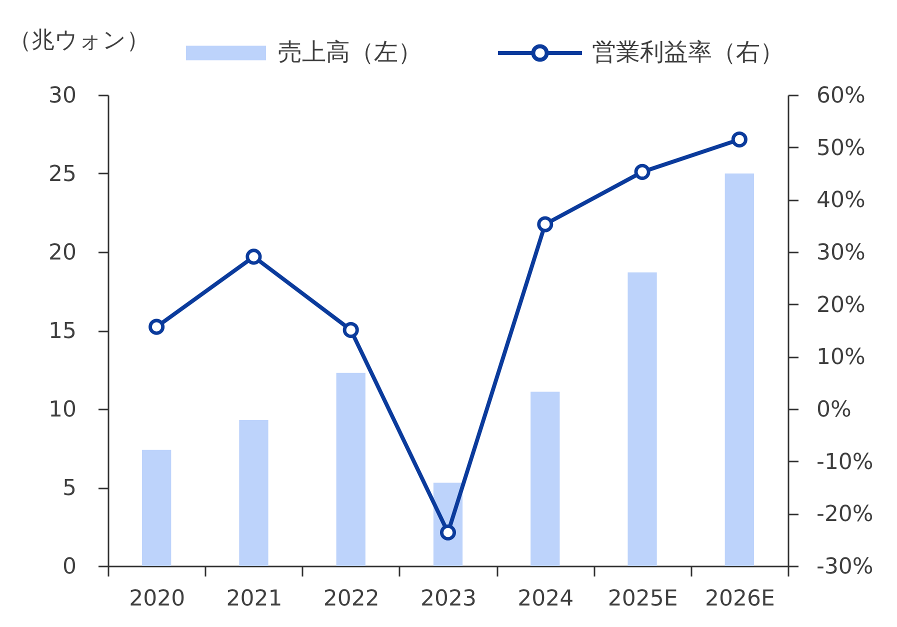 The width and height of the screenshot is (897, 627). What do you see at coordinates (845, 462) in the screenshot?
I see `y2-tick-label: -10%` at bounding box center [845, 462].